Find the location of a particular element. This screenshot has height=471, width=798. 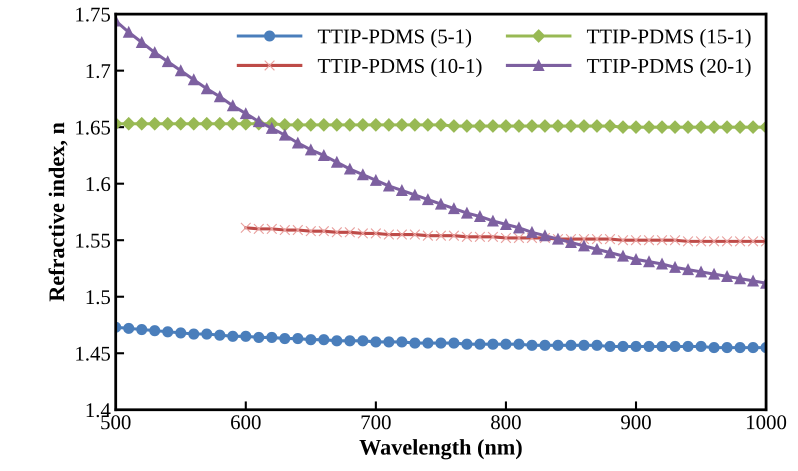

y-tick-label: 1.7 is located at coordinates (98, 71).